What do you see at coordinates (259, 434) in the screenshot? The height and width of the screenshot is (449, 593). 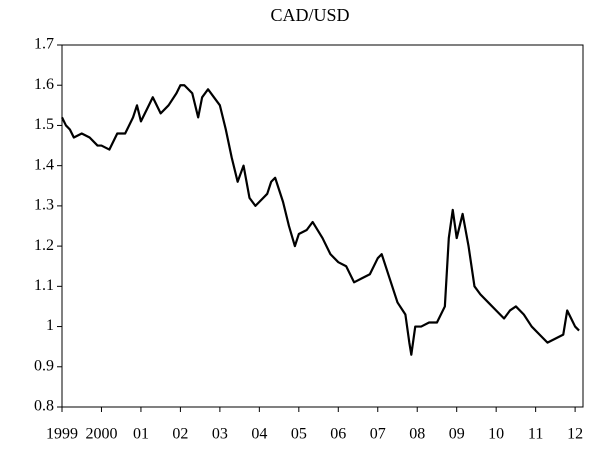 I see `x-tick-label: 04` at bounding box center [259, 434].